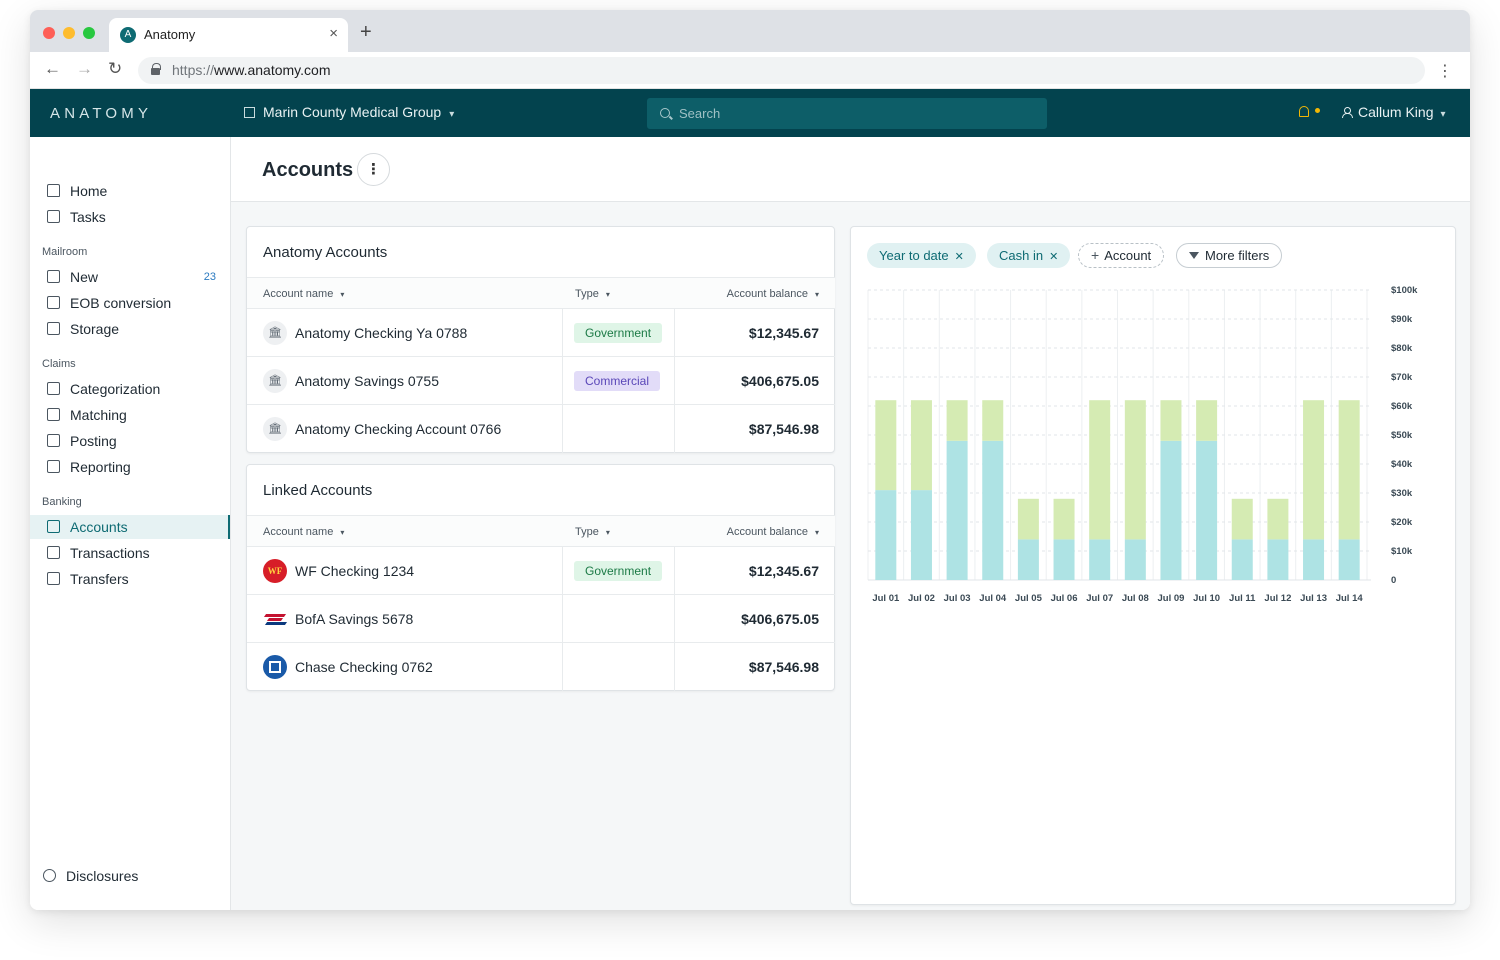 This screenshot has height=960, width=1500. What do you see at coordinates (1095, 255) in the screenshot?
I see `plus-icon: +` at bounding box center [1095, 255].